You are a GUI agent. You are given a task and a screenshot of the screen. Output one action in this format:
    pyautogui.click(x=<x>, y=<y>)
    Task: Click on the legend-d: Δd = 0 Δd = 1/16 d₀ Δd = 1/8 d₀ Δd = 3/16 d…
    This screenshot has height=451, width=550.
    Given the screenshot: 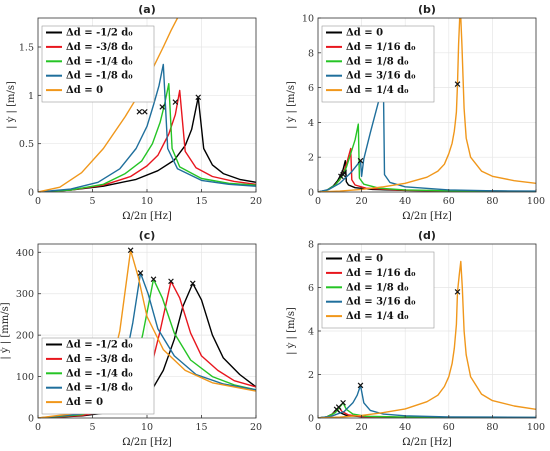 What is the action you would take?
    pyautogui.click(x=378, y=290)
    